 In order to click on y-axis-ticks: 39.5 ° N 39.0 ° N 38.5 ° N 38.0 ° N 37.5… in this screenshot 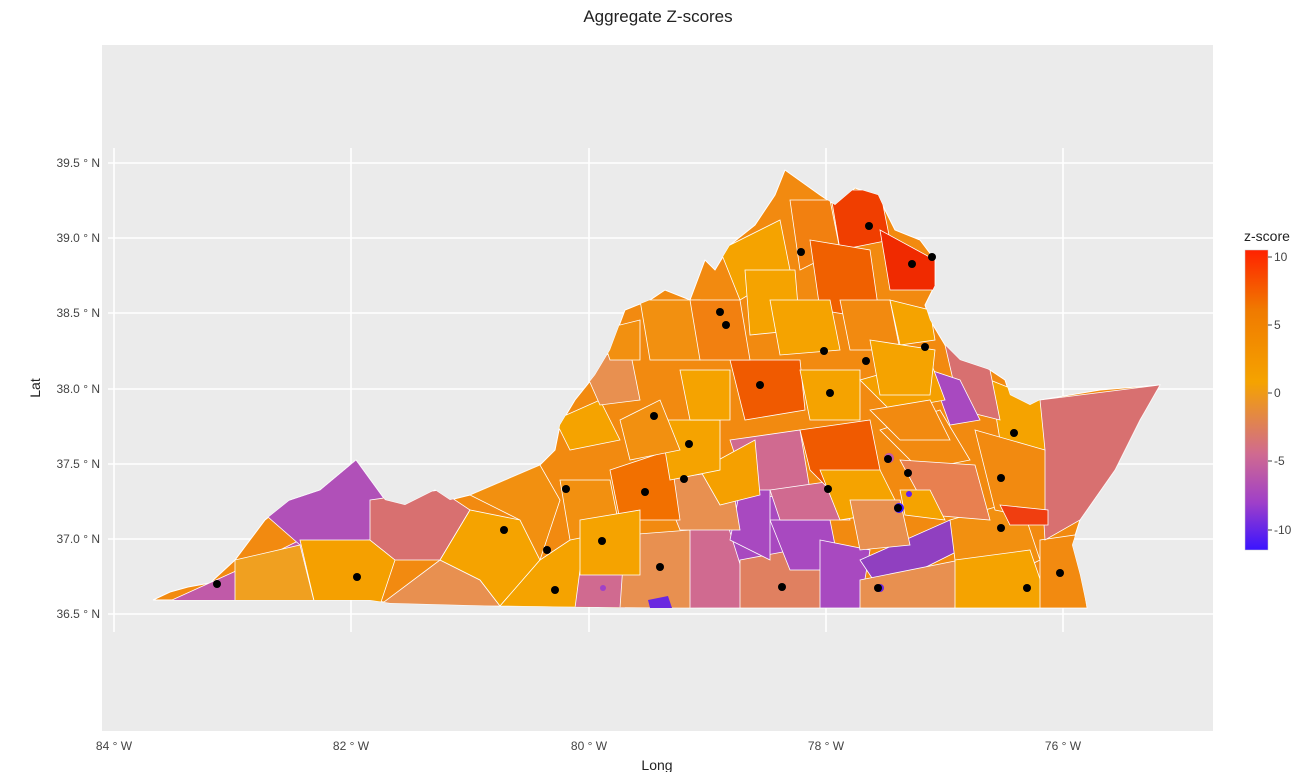, I will do `click(79, 388)`.